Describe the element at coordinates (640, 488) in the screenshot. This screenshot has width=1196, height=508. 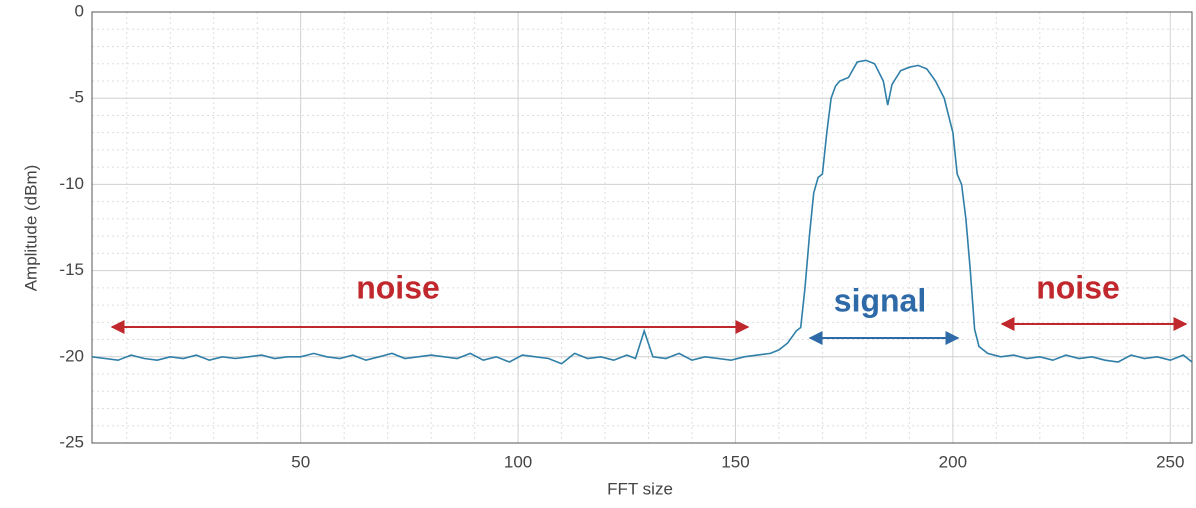
I see `x-axis-label: FFT size` at that location.